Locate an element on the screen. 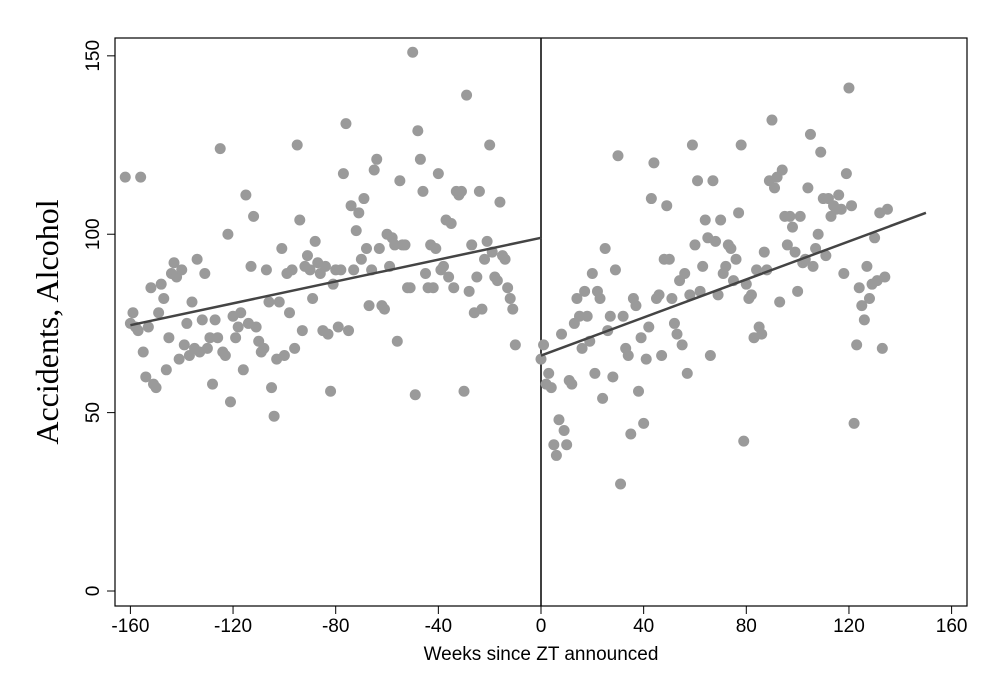  y-tick-label: 150 is located at coordinates (93, 56).